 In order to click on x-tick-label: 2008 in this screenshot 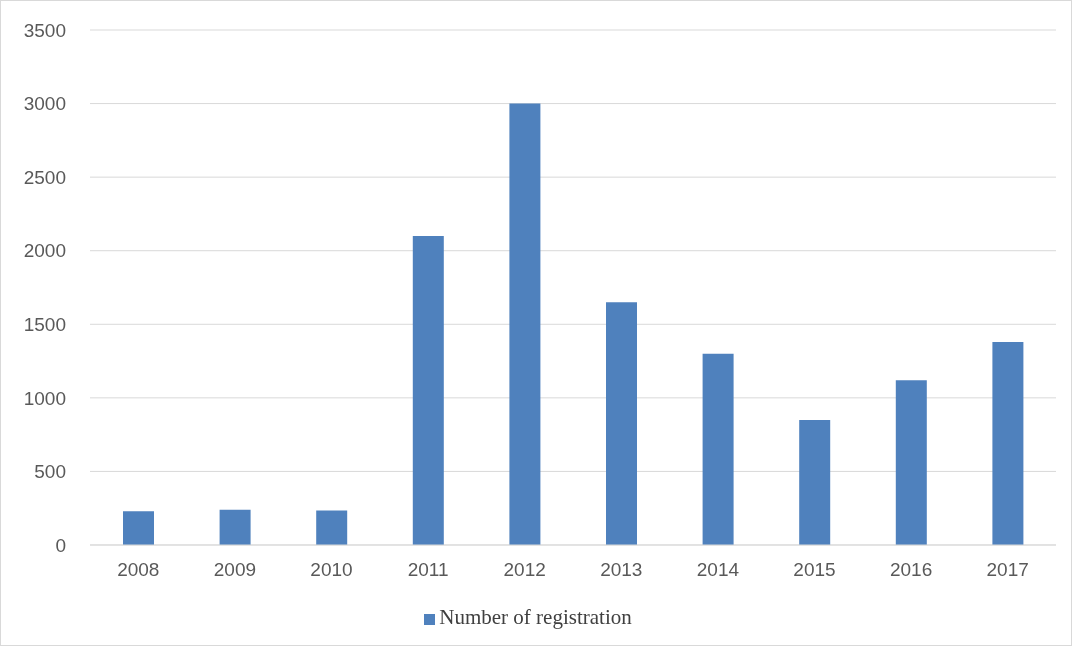, I will do `click(138, 570)`.